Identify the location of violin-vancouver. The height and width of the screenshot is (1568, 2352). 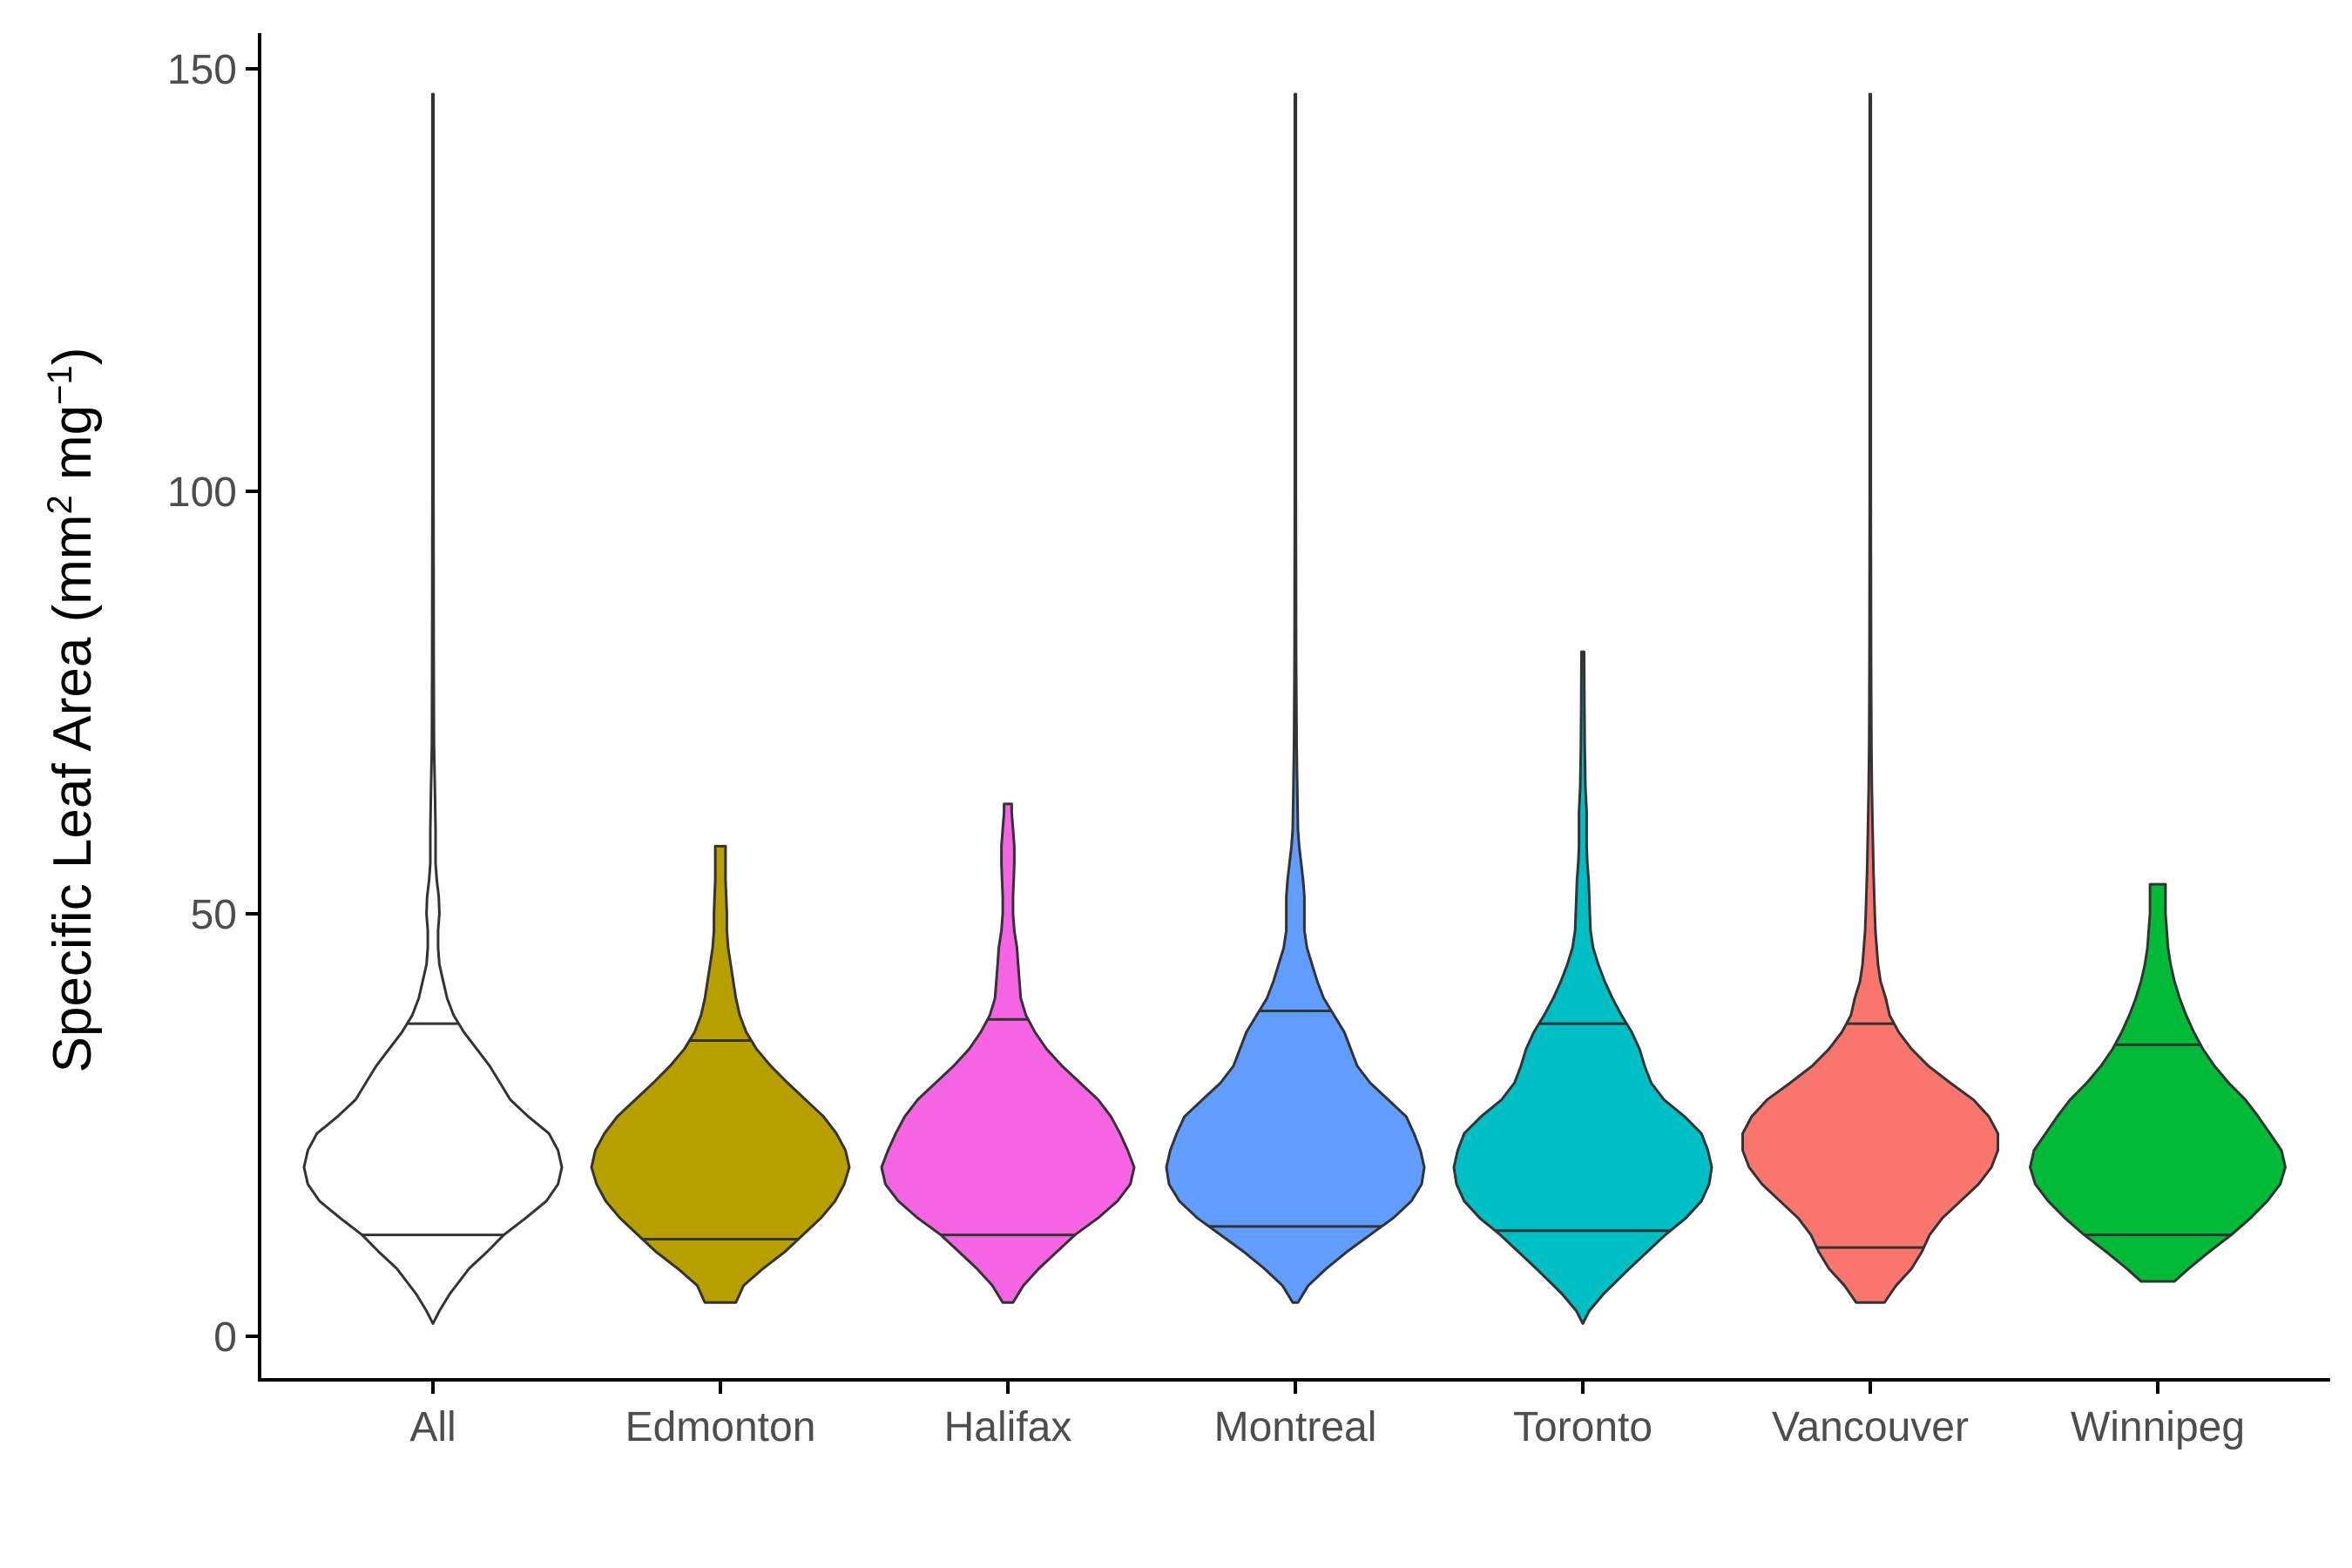
(1870, 698).